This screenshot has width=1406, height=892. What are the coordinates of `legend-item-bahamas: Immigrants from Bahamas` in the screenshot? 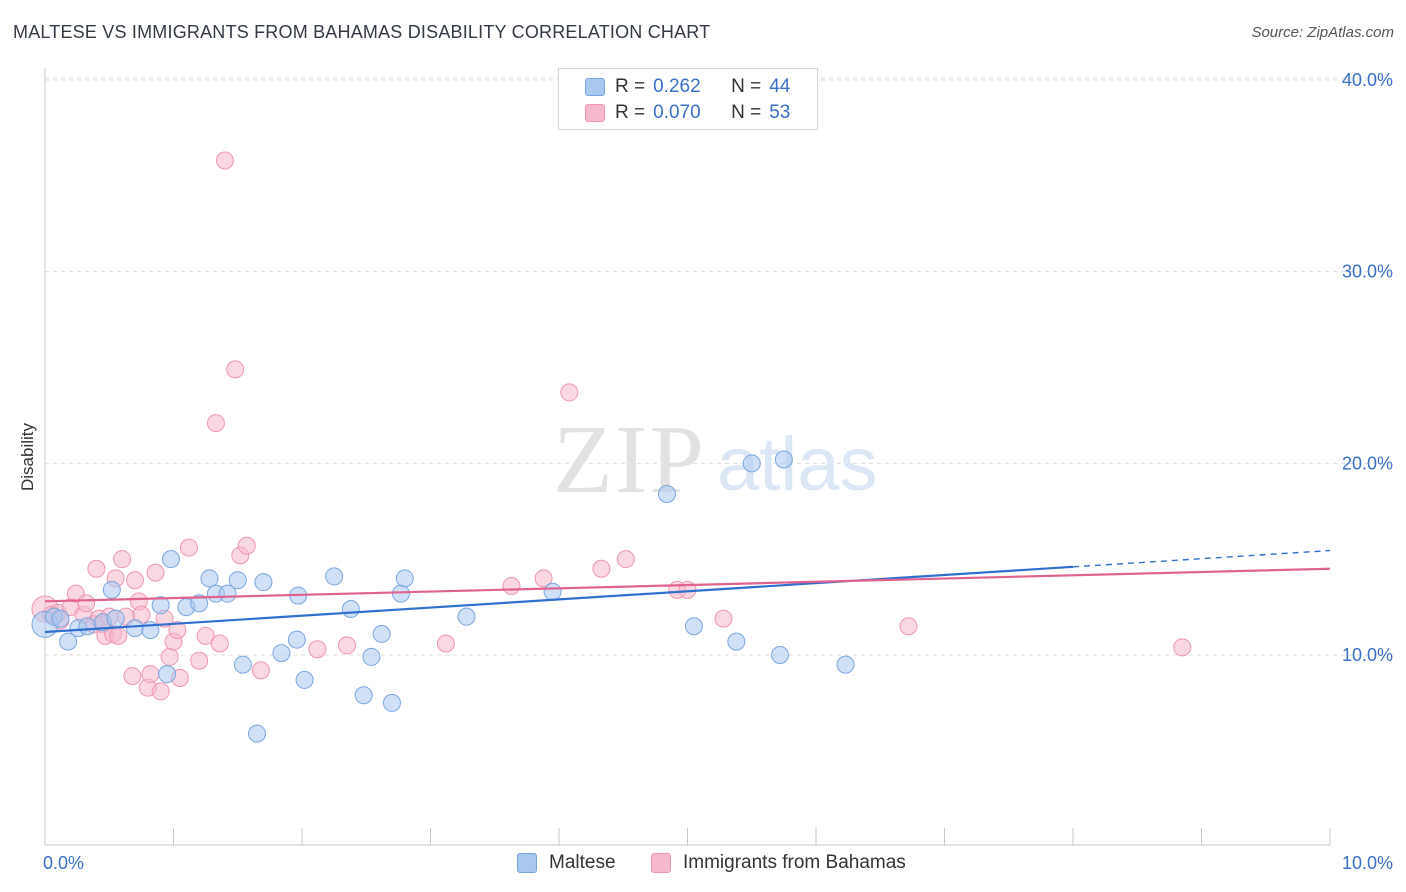 It's located at (778, 863).